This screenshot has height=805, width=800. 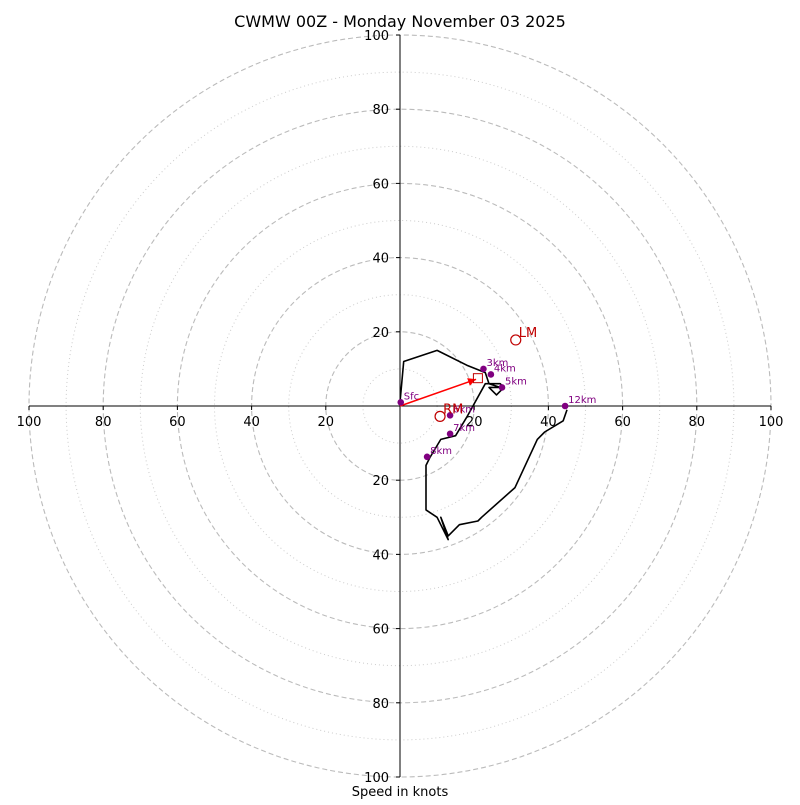 I want to click on height-marker-label: 12km, so click(x=582, y=400).